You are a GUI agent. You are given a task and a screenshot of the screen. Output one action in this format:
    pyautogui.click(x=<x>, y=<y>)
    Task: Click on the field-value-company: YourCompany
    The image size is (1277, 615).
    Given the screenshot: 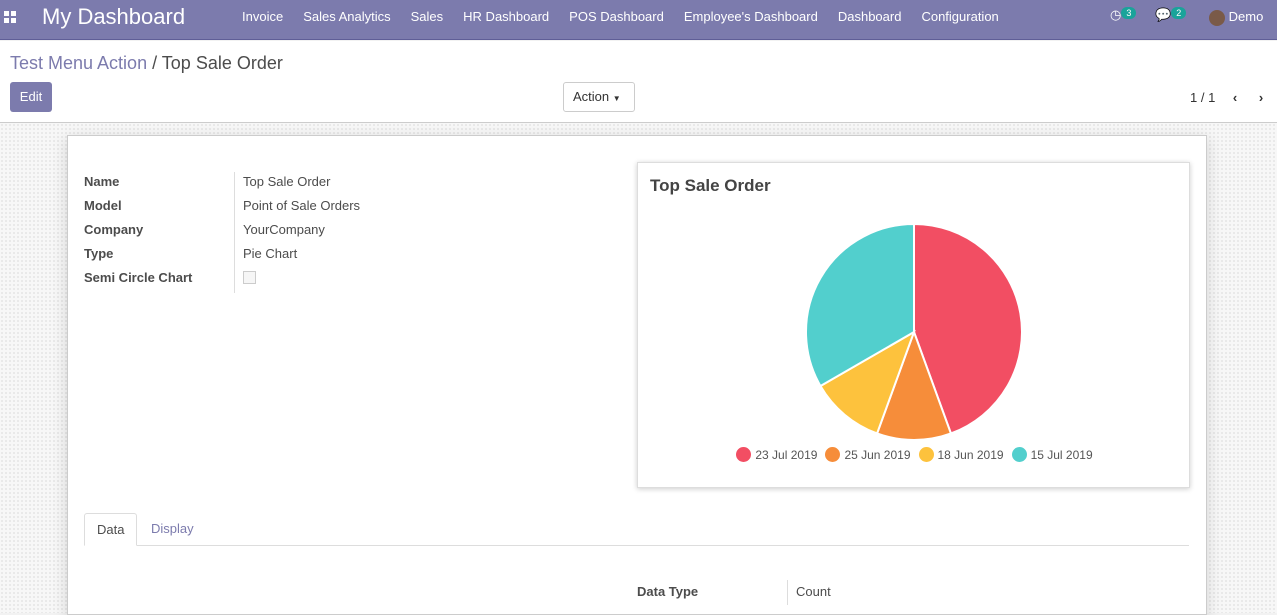 What is the action you would take?
    pyautogui.click(x=284, y=229)
    